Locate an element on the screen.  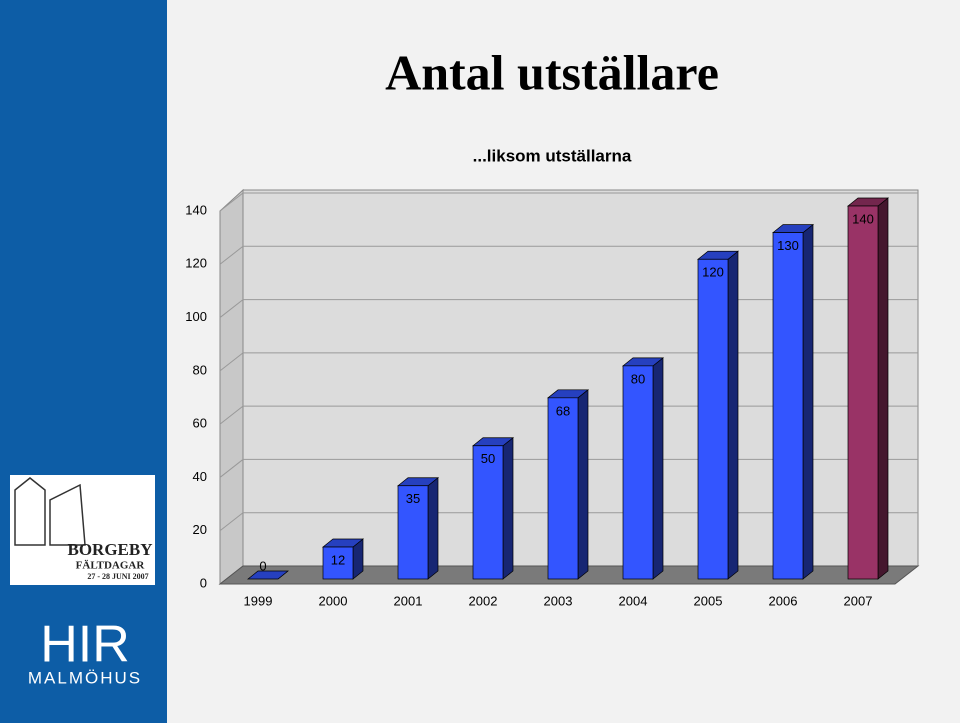
data-label: 12 is located at coordinates (338, 559).